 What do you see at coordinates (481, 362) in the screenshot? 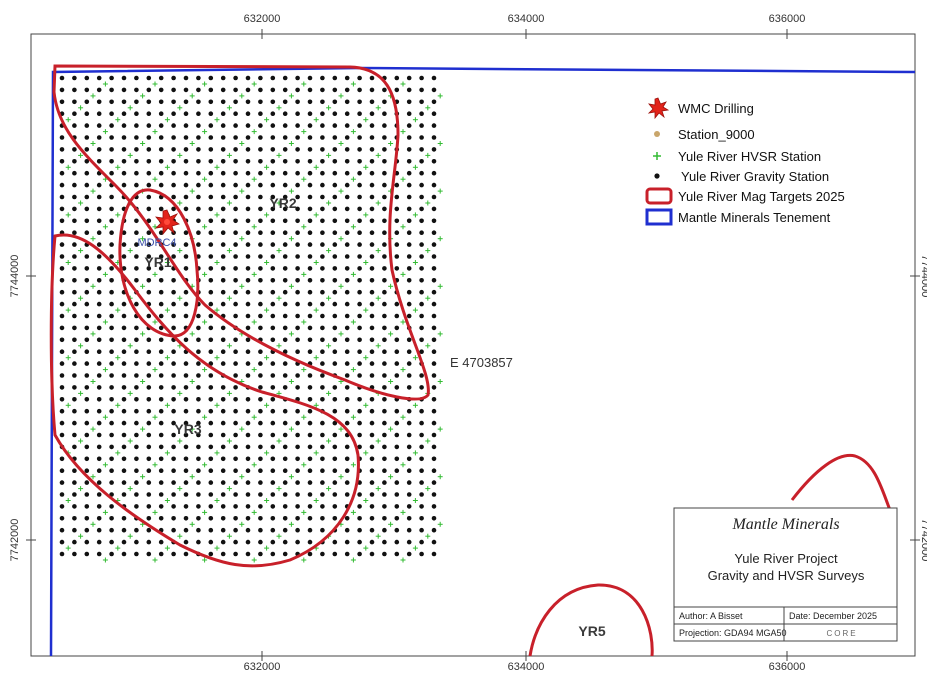
I see `coordinate-note: E 4703857` at bounding box center [481, 362].